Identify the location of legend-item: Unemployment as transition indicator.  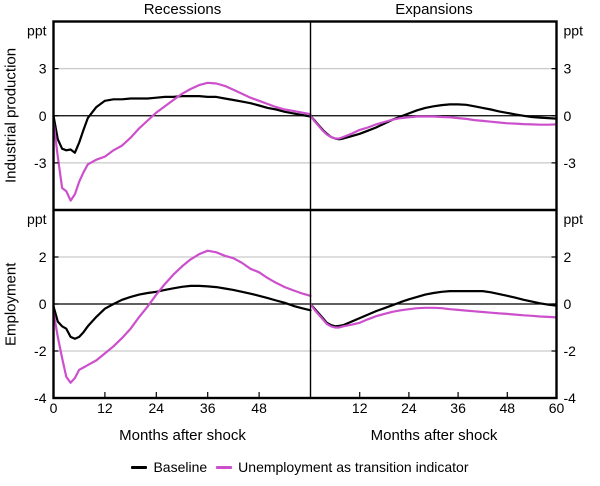
(342, 467).